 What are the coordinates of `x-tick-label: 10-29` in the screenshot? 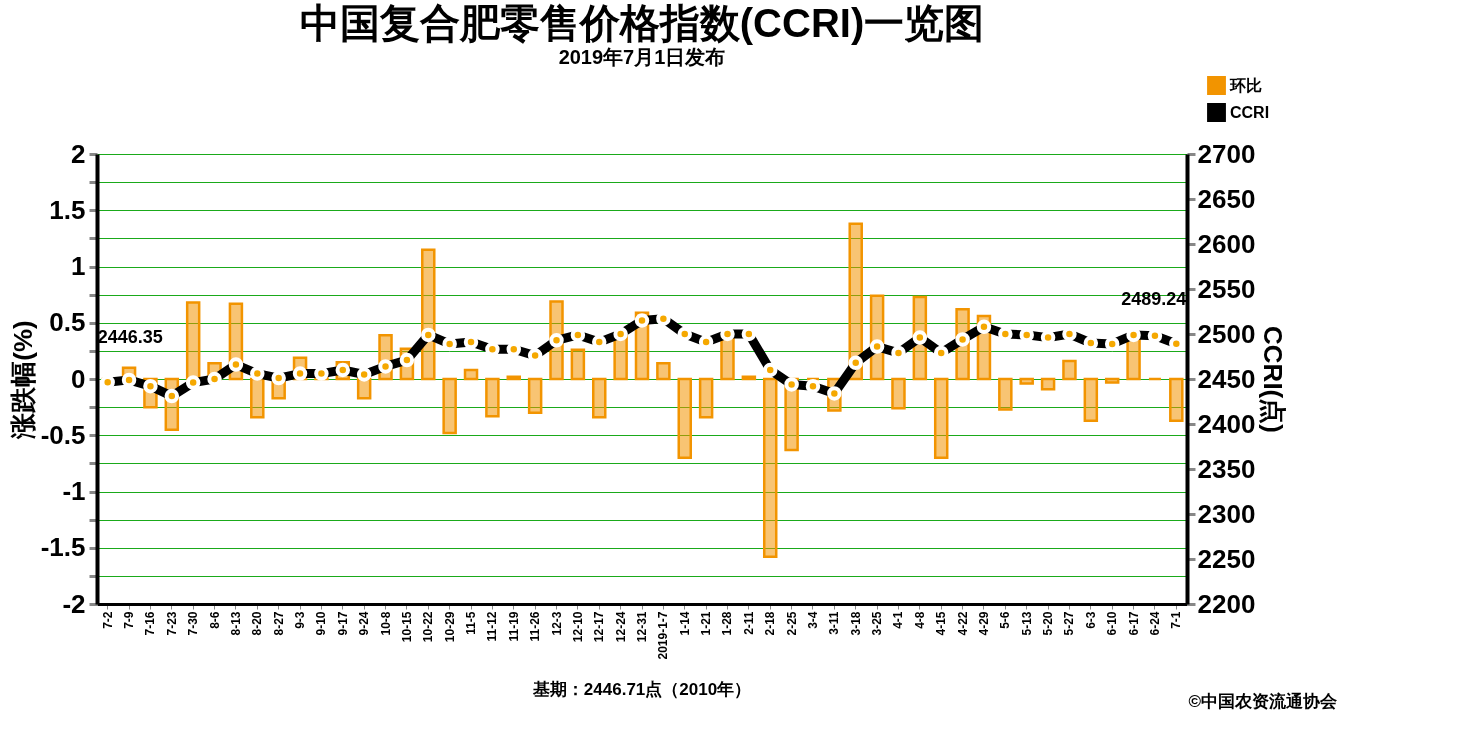 It's located at (449, 627).